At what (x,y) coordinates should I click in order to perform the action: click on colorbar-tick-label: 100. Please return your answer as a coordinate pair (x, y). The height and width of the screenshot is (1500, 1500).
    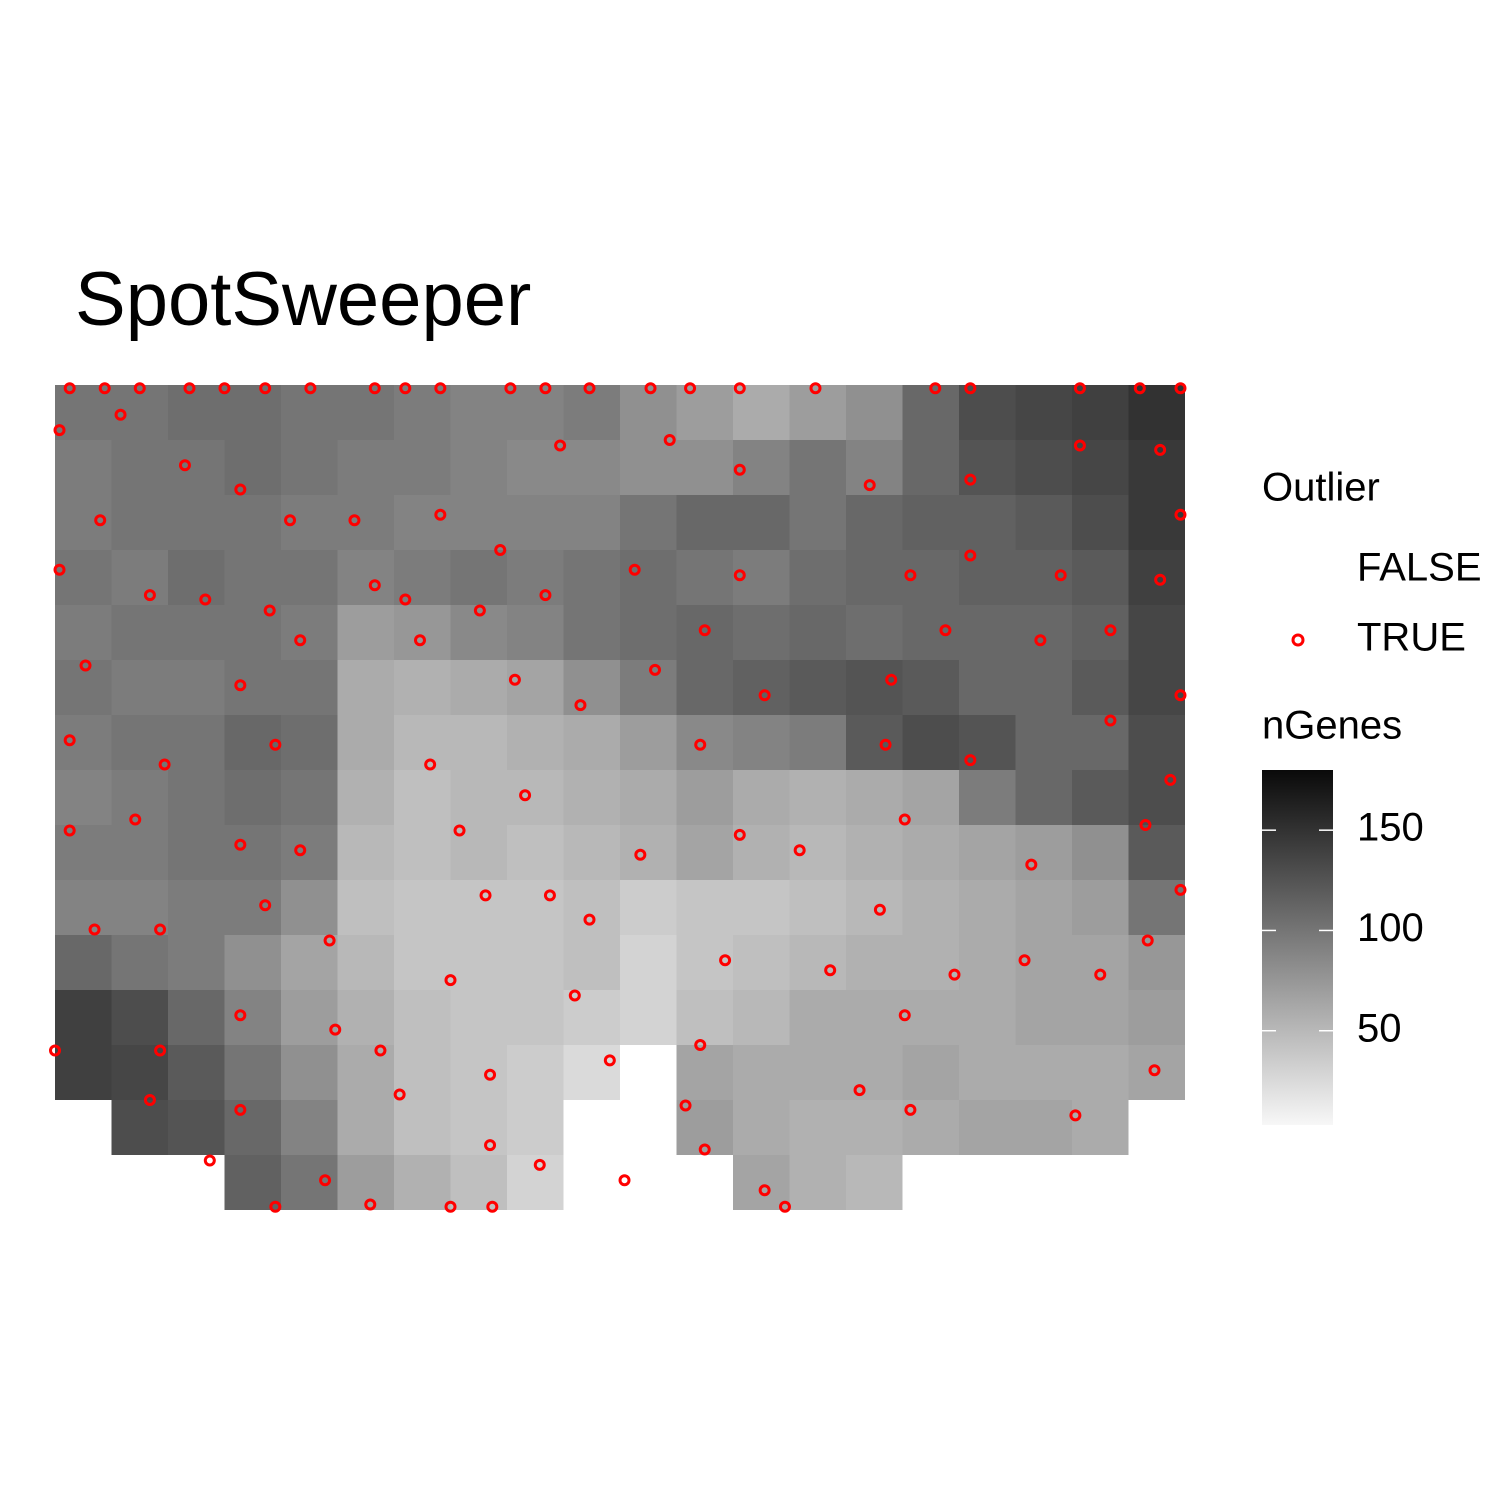
    Looking at the image, I should click on (1390, 928).